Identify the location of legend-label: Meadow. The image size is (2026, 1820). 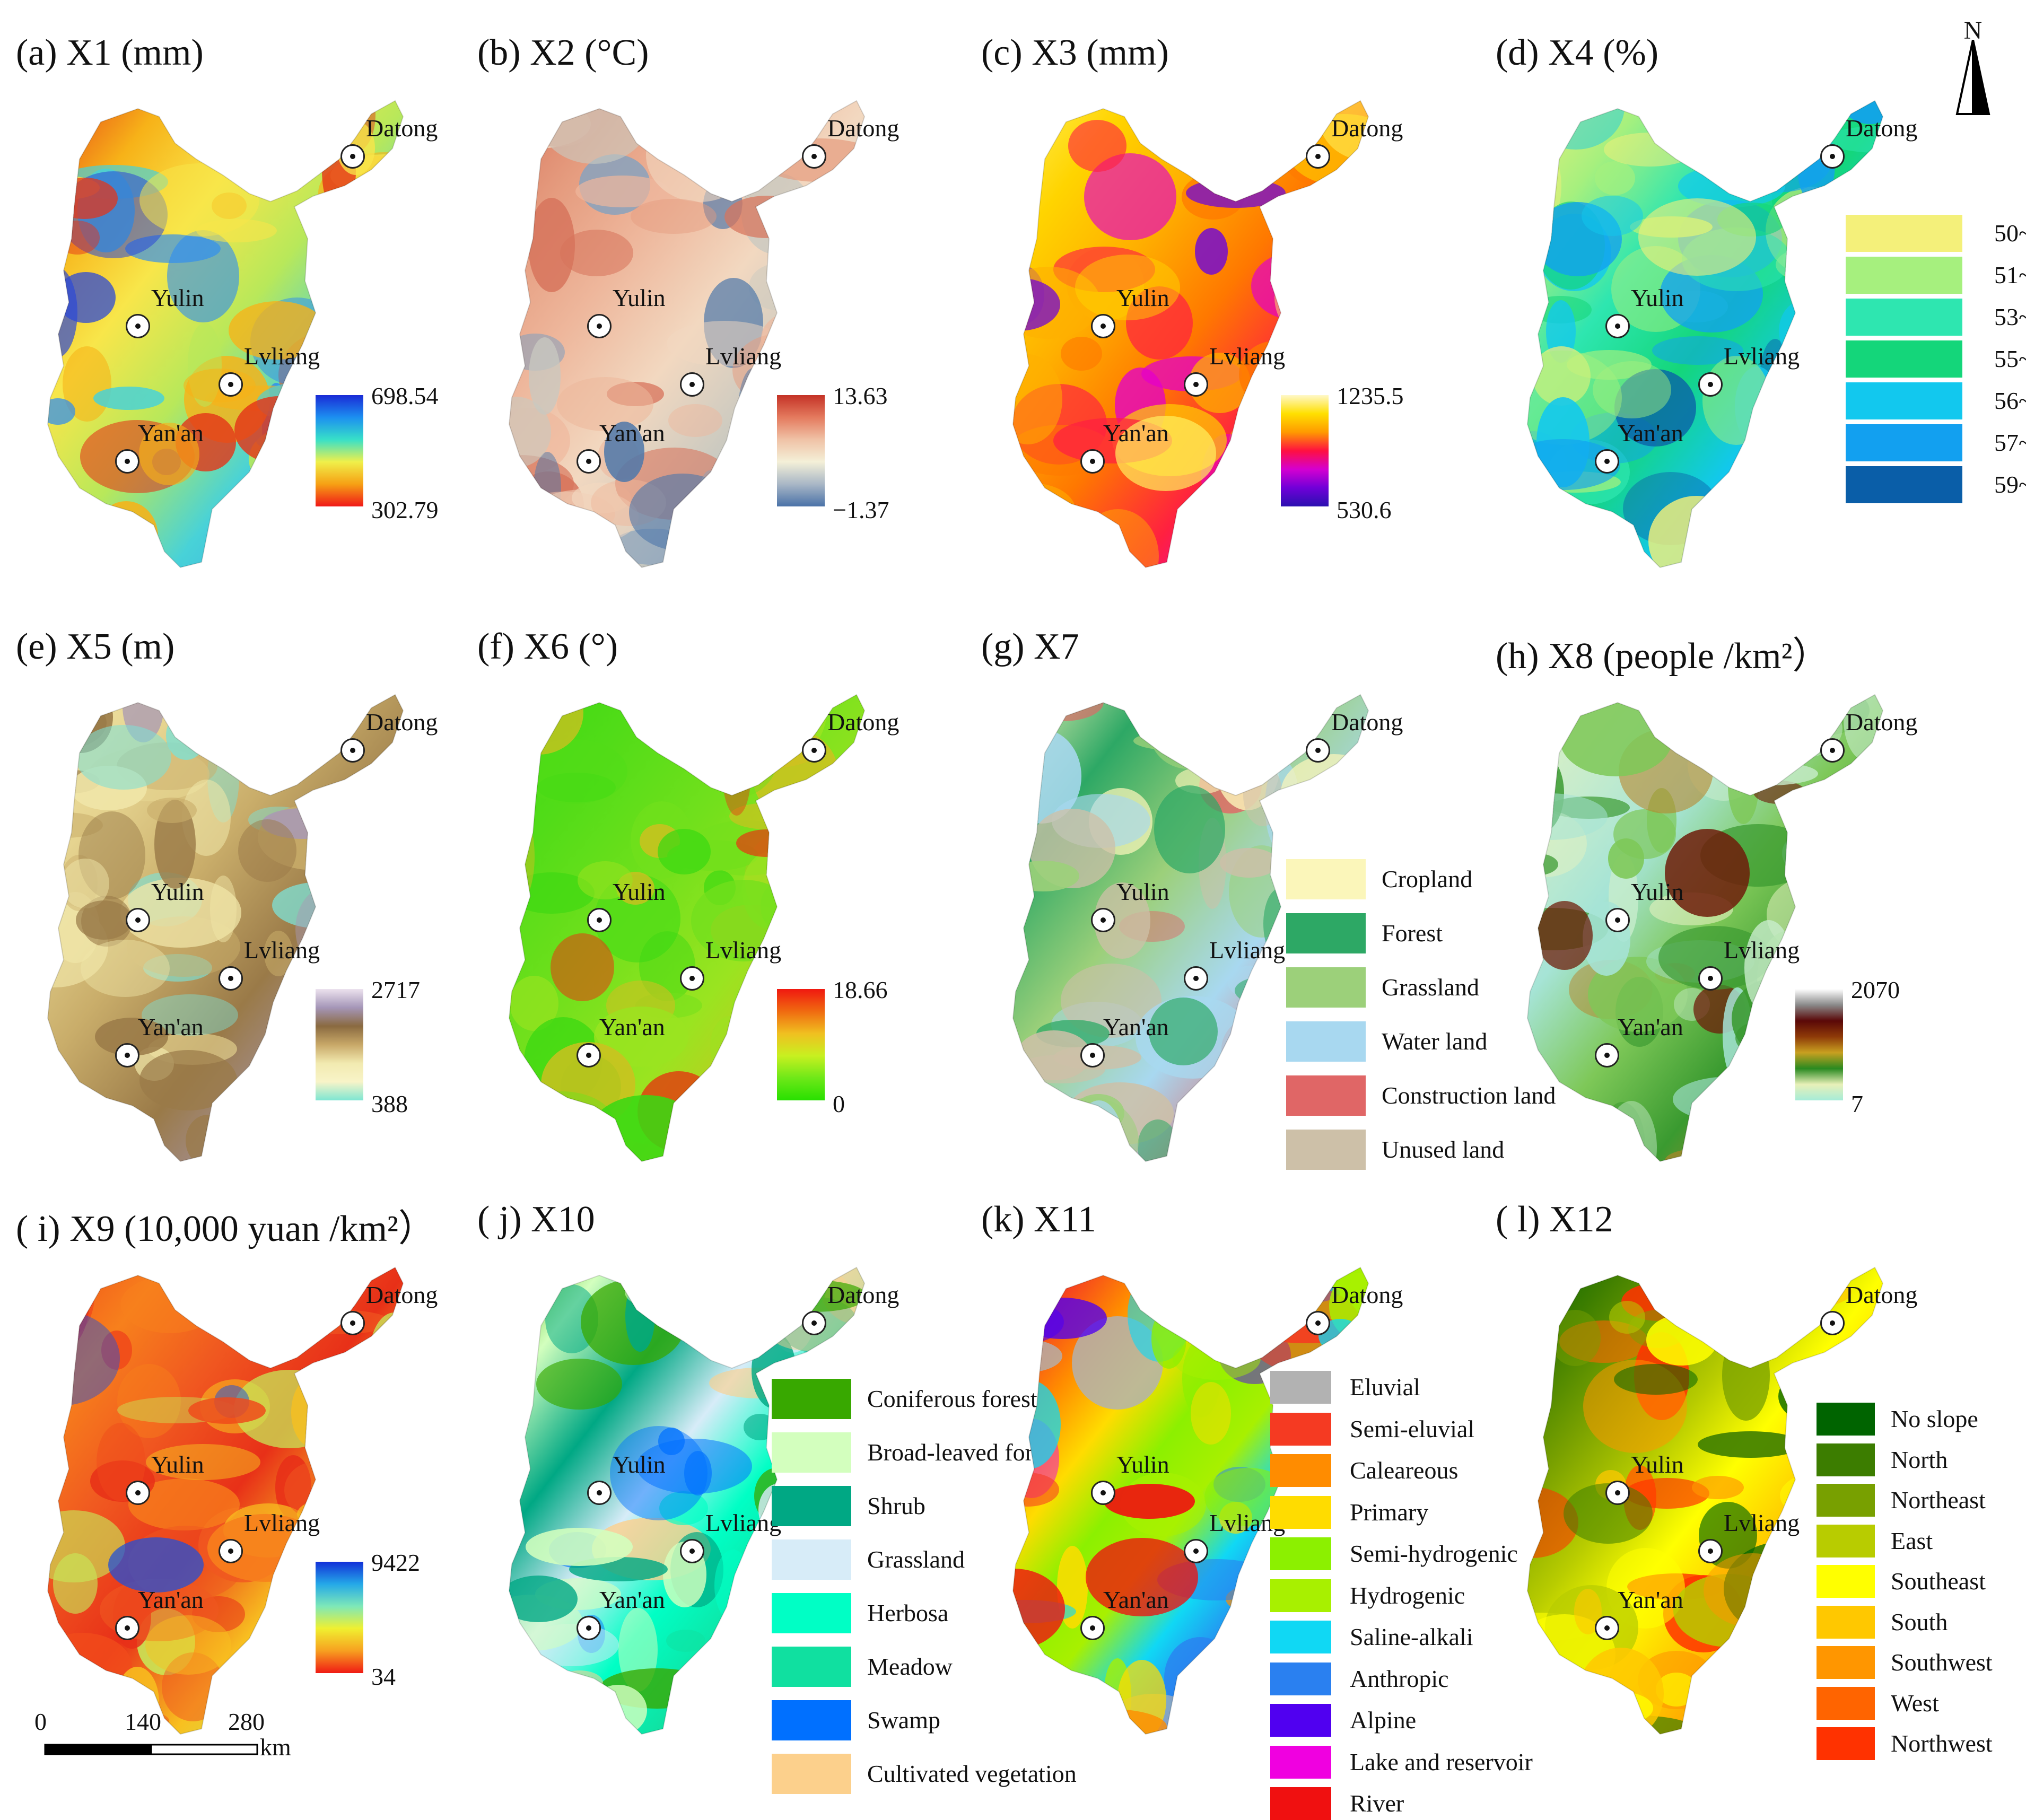
(910, 1666).